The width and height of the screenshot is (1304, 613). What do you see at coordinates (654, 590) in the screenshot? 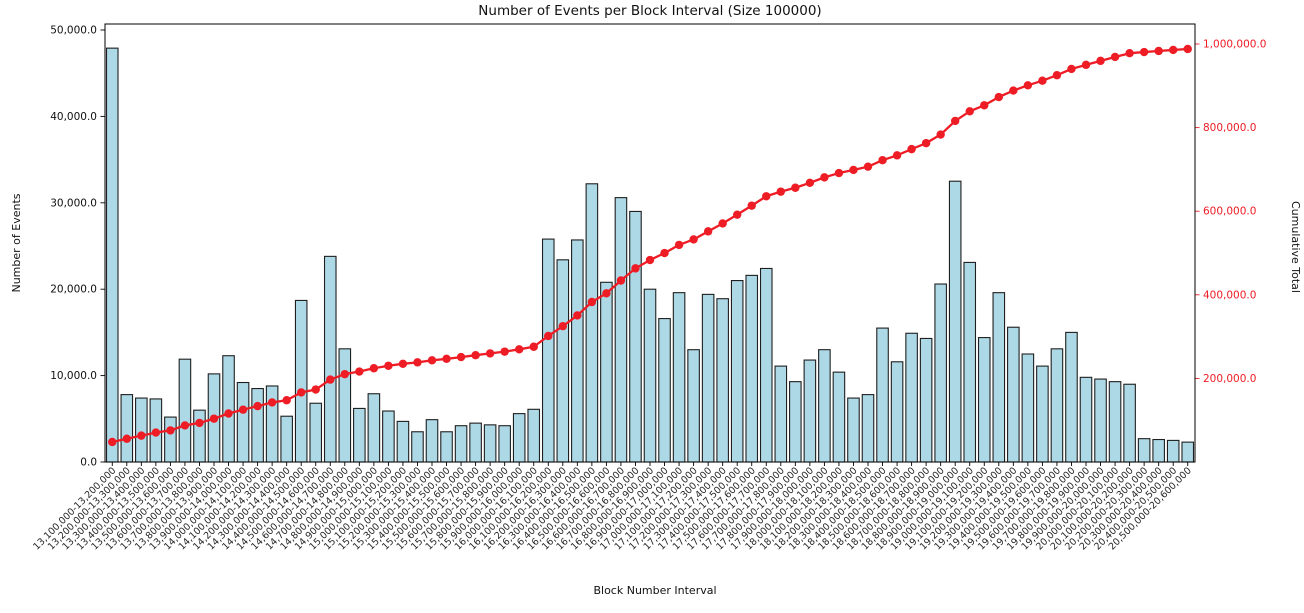
I see `x-axis-label: Block Number Interval` at bounding box center [654, 590].